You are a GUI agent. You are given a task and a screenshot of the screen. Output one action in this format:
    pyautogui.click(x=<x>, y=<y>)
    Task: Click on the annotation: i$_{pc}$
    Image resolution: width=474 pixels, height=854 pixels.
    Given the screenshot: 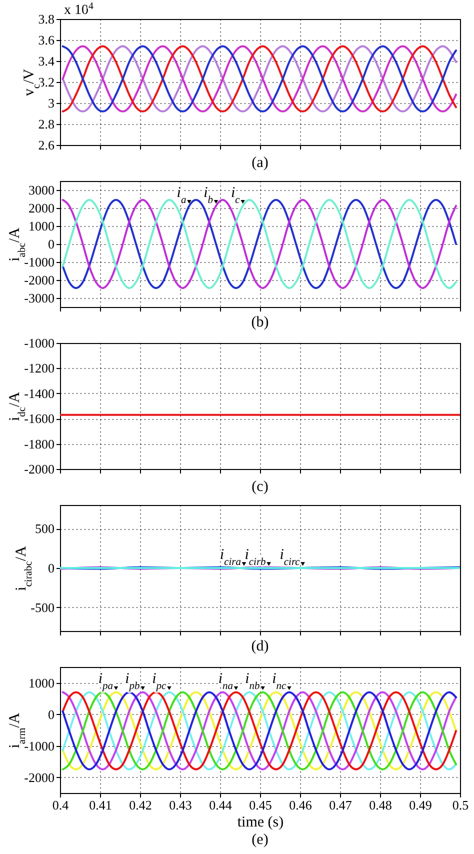 What is the action you would take?
    pyautogui.click(x=159, y=681)
    